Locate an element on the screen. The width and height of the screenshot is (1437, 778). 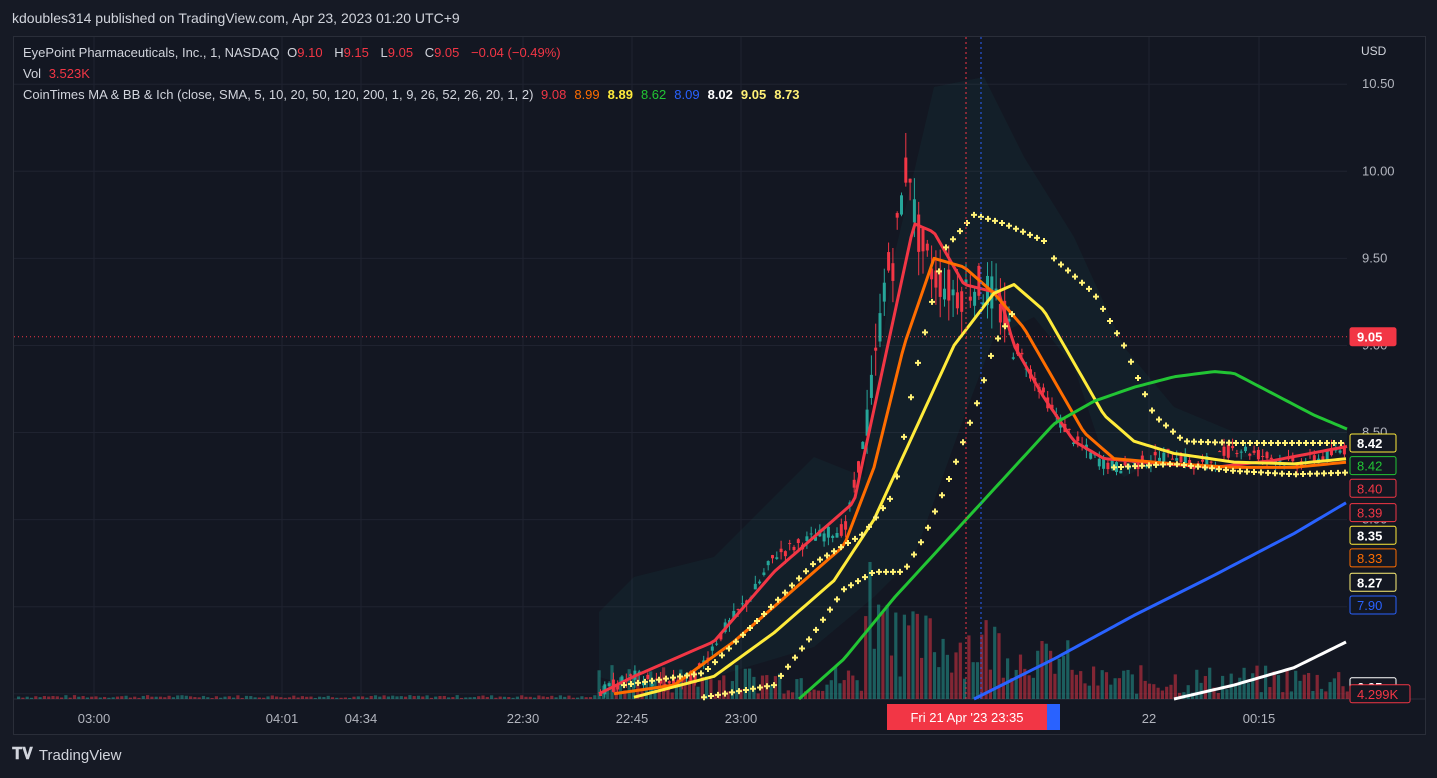
volume-label: Vol is located at coordinates (32, 73).